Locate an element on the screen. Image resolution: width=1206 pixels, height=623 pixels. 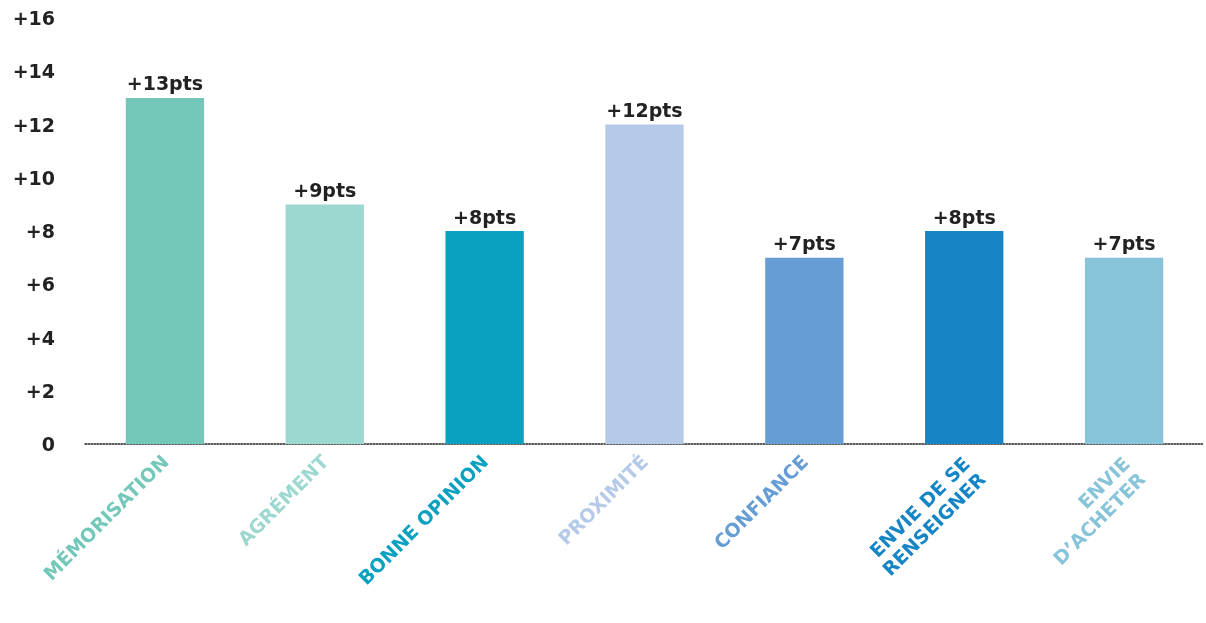
y-tick-label: +12 is located at coordinates (33, 124).